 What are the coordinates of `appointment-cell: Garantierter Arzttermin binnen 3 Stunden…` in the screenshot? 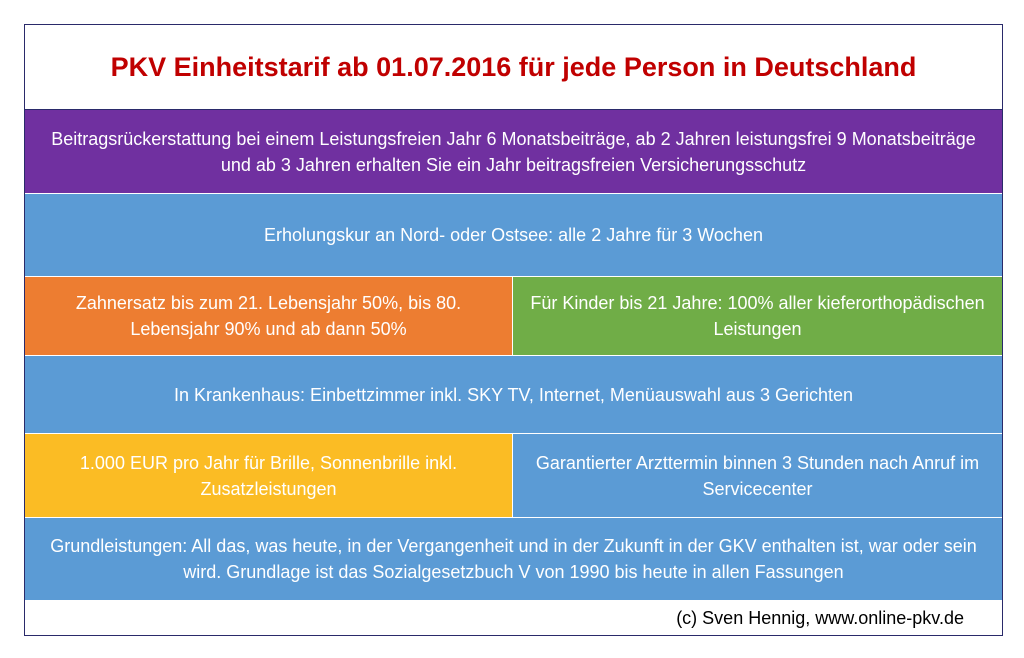 It's located at (757, 476).